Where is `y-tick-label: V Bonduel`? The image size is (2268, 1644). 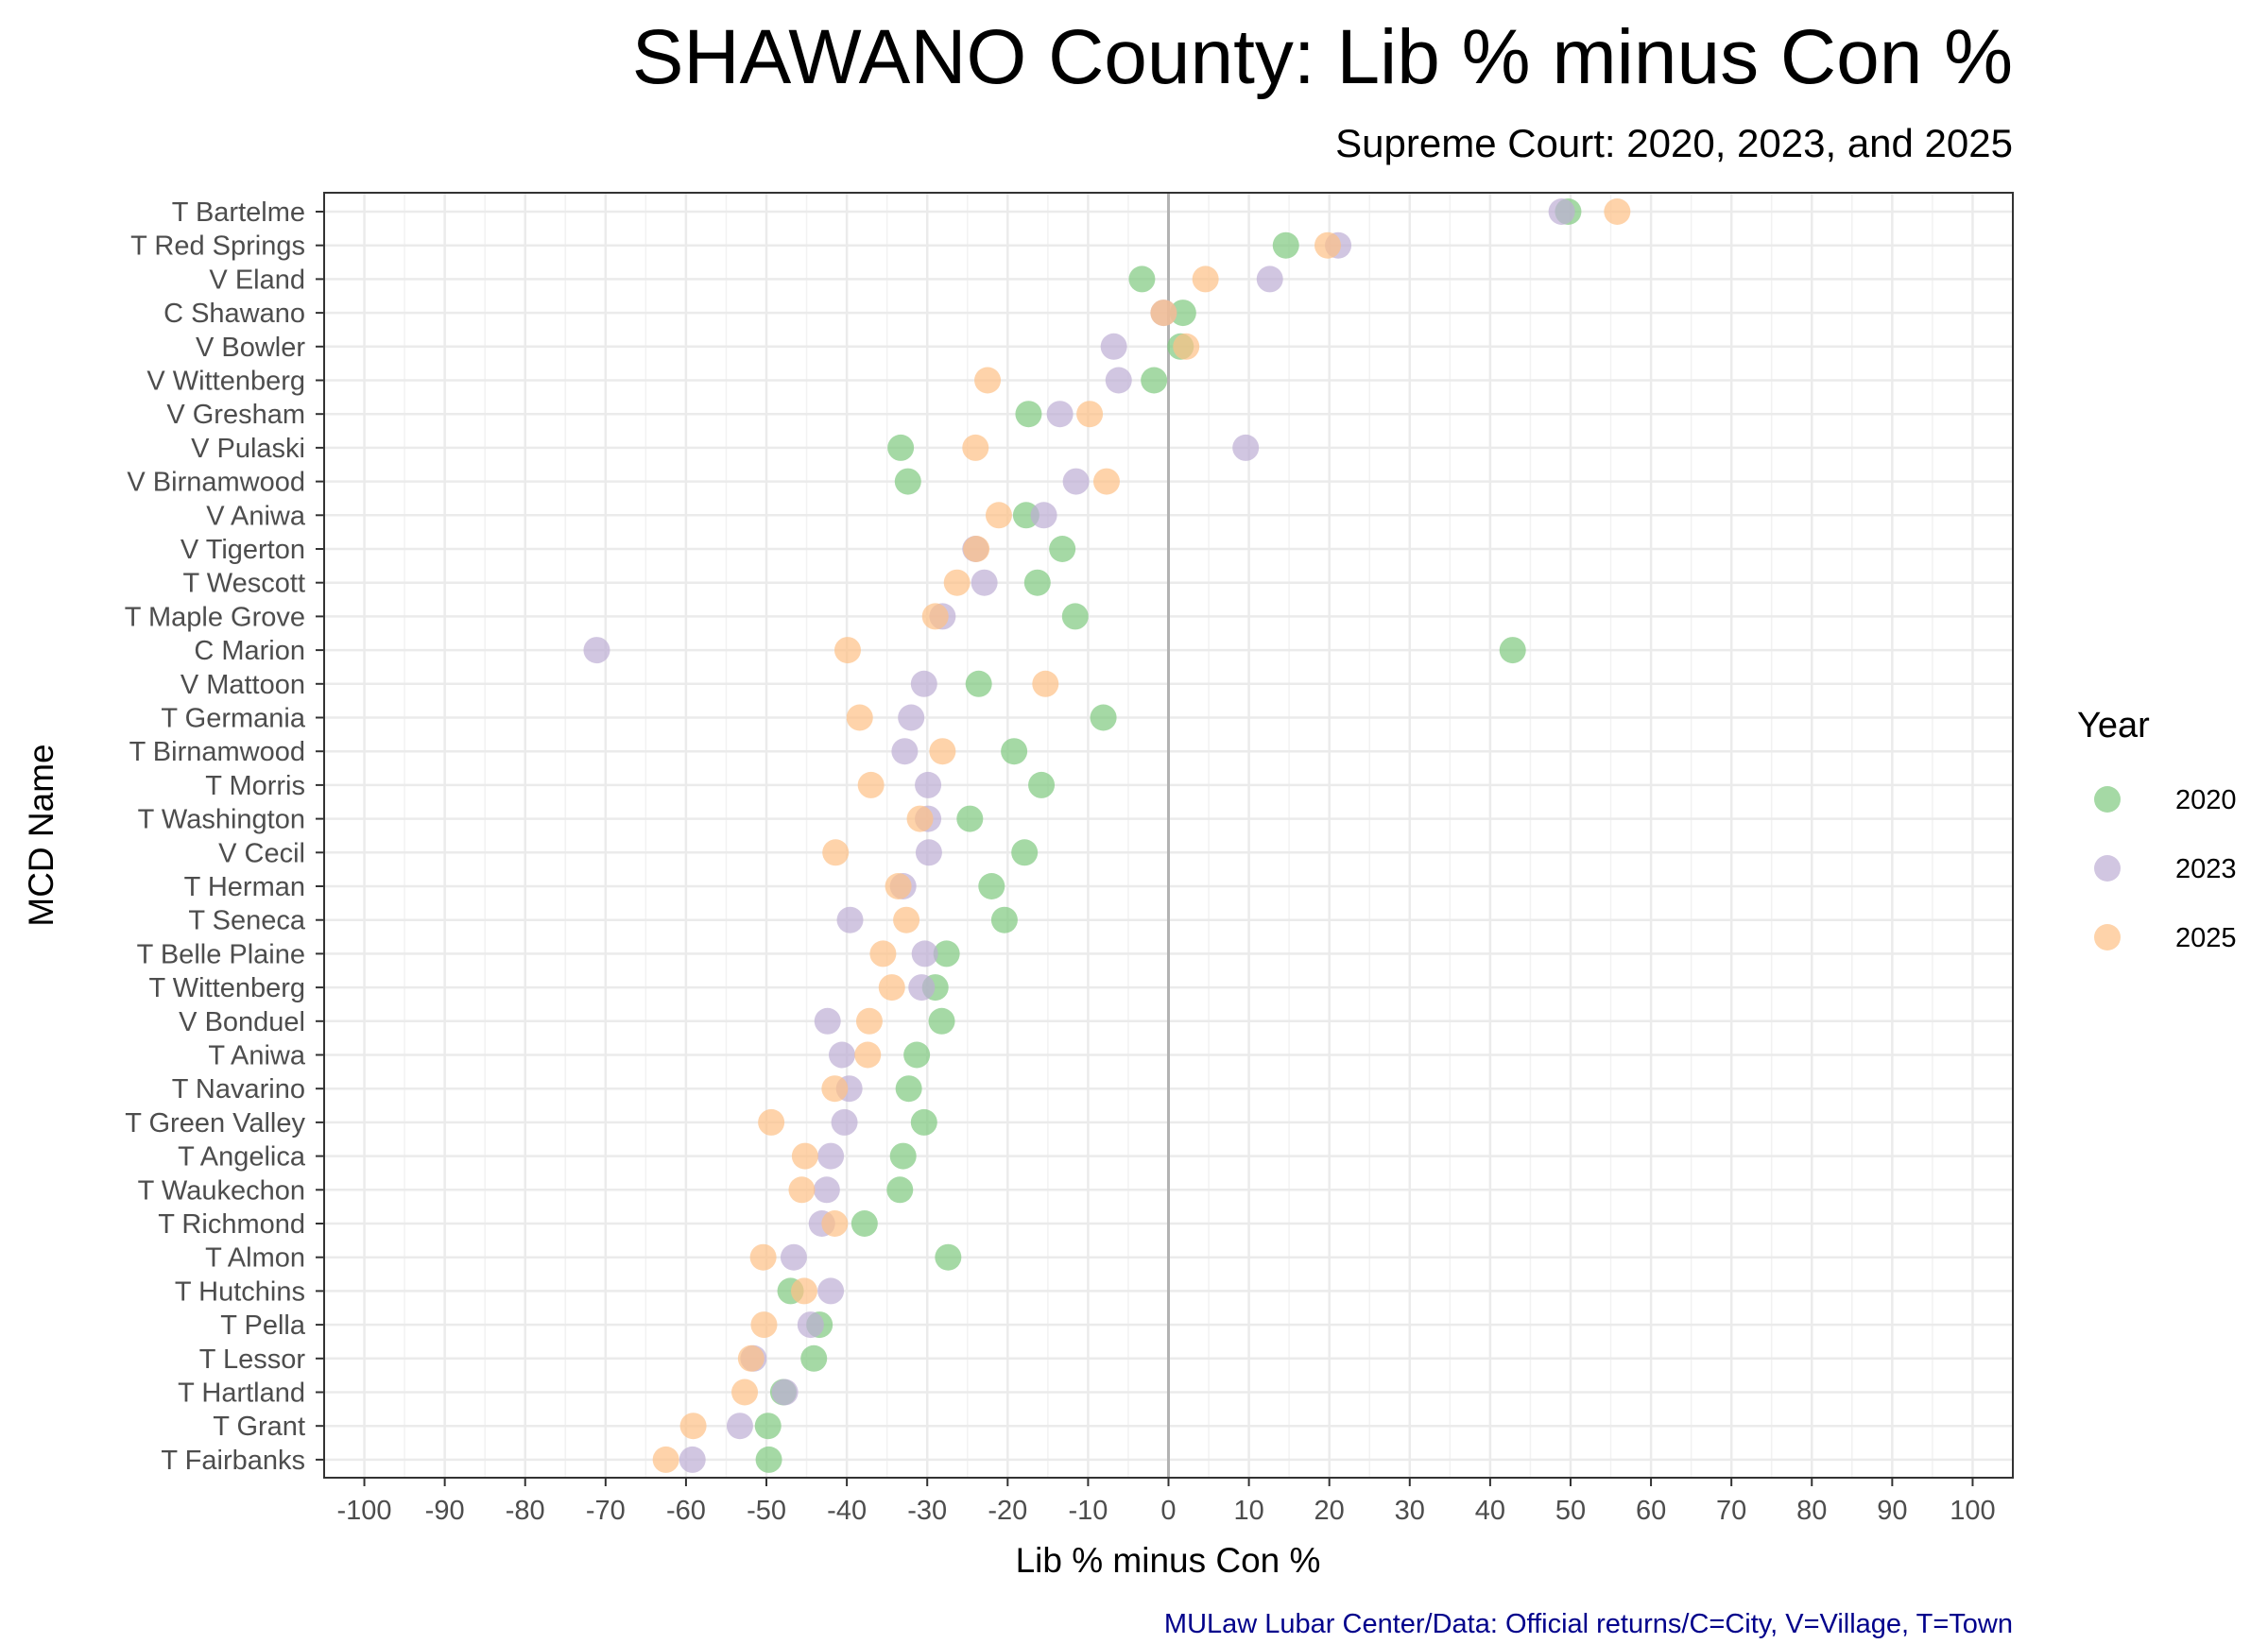 y-tick-label: V Bonduel is located at coordinates (242, 1022).